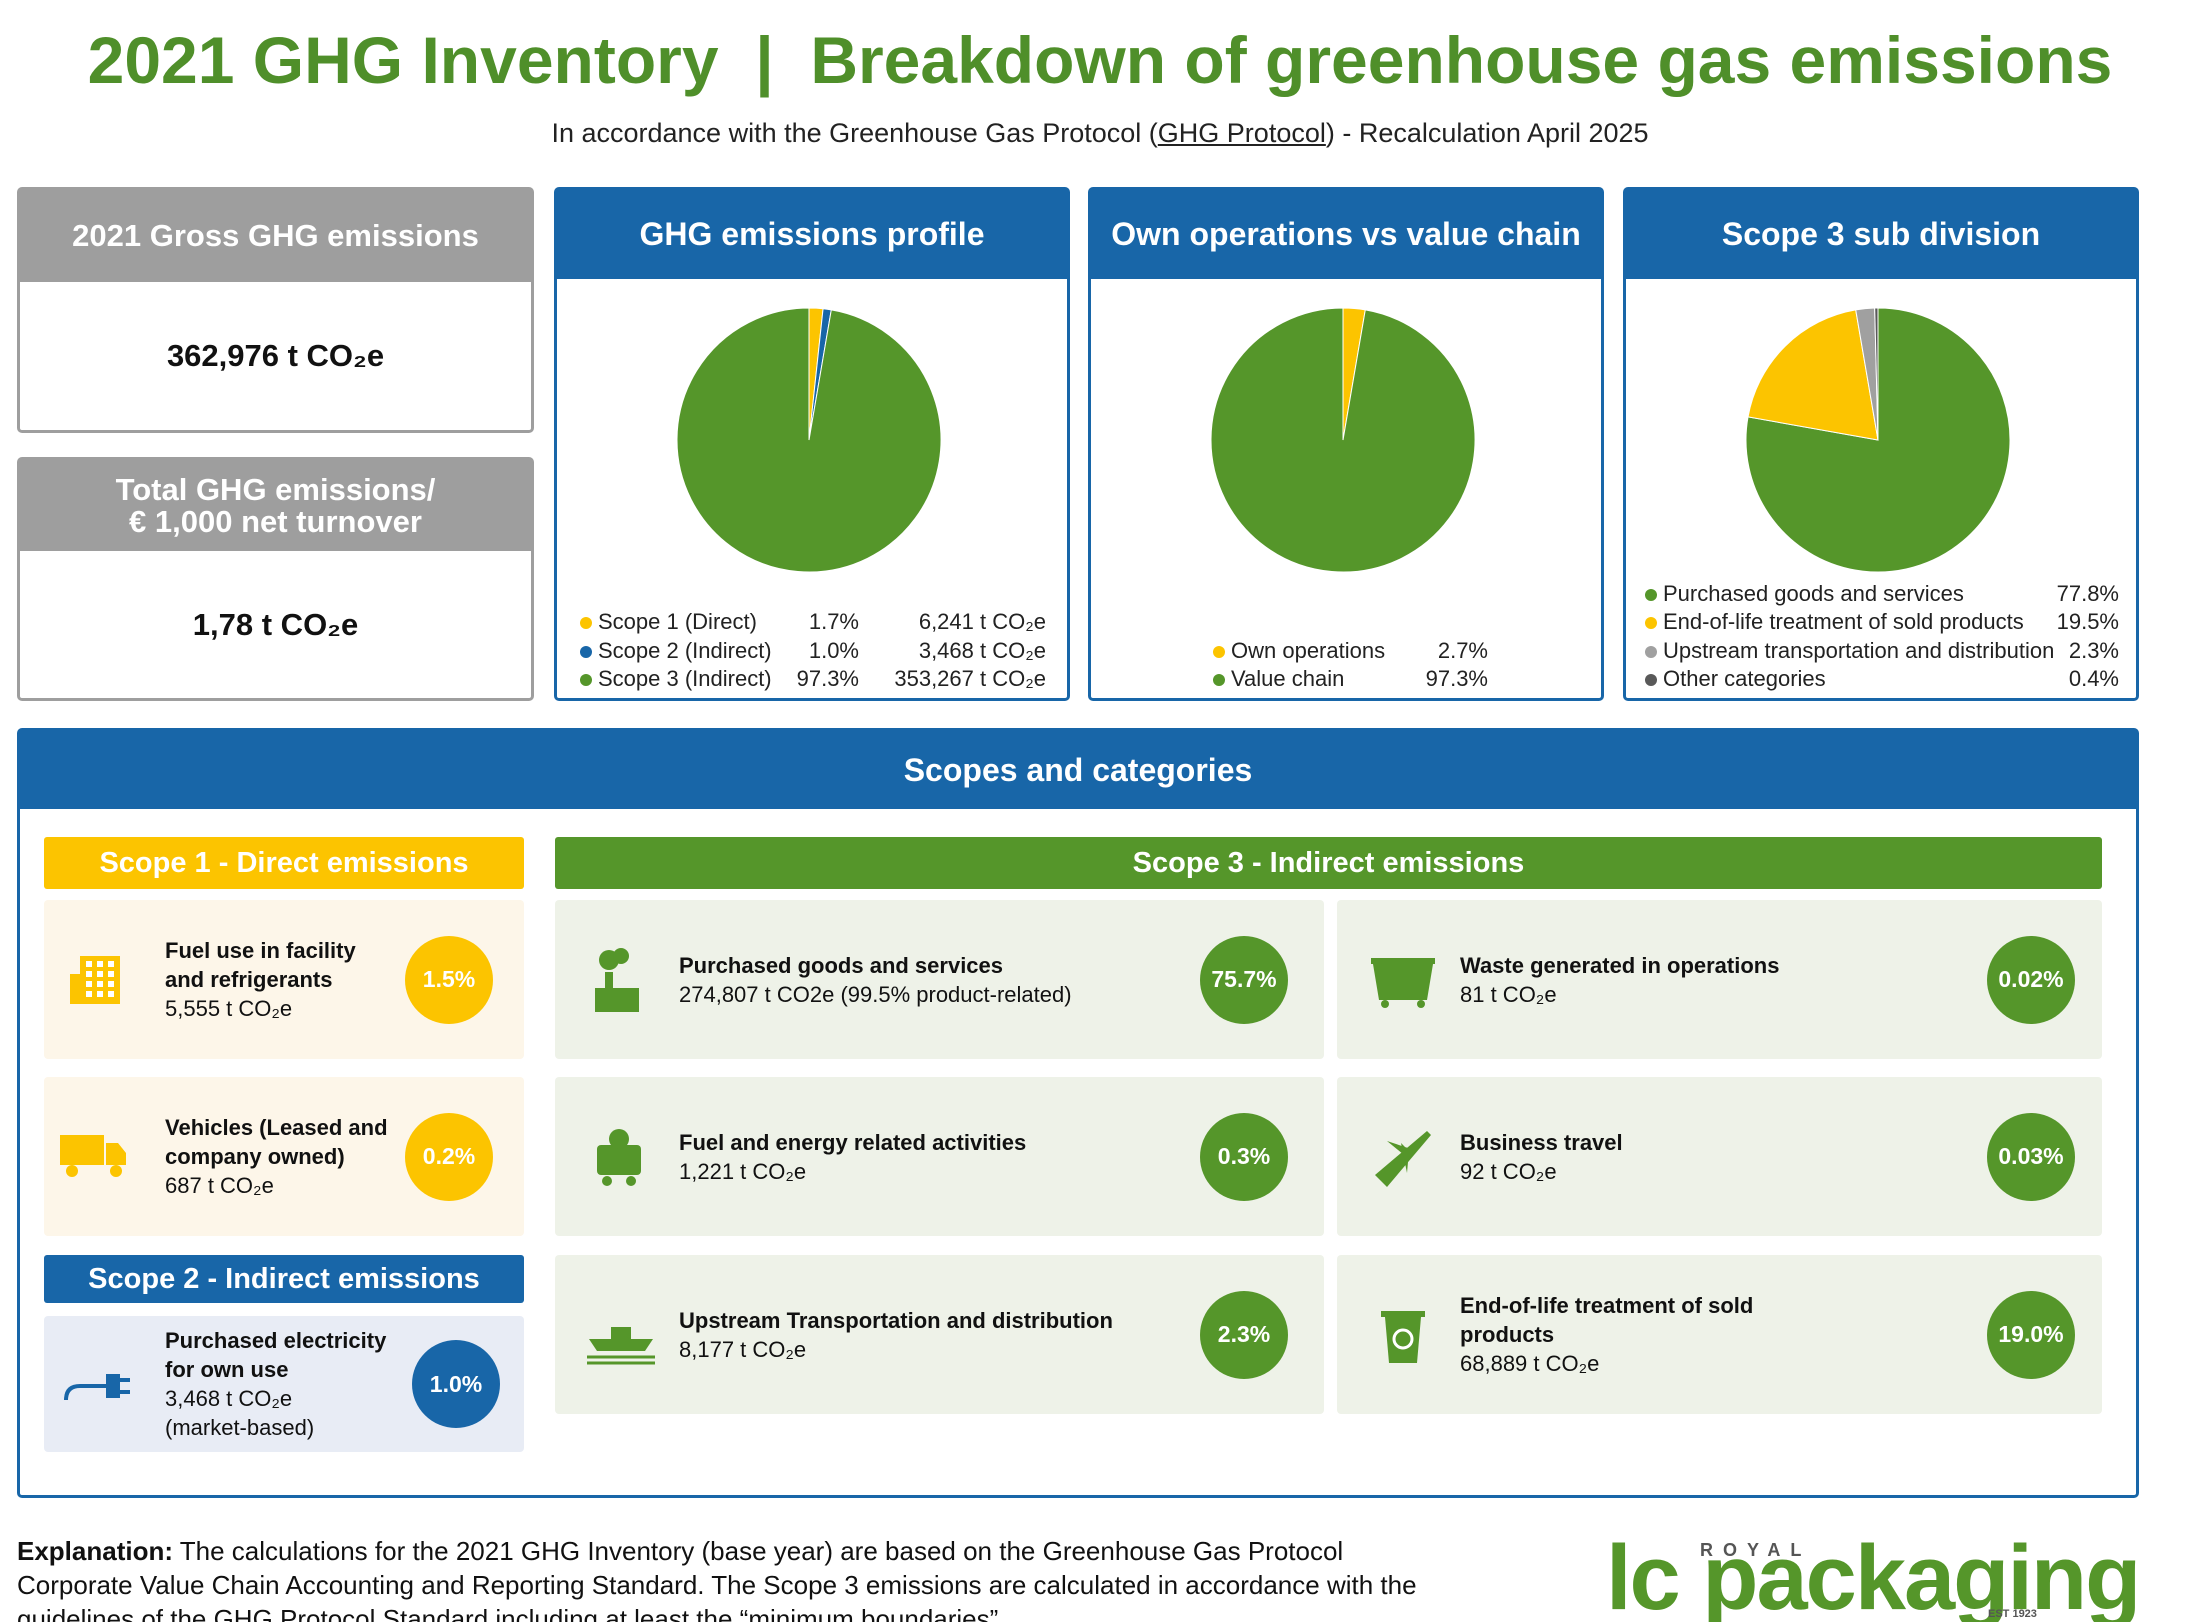 This screenshot has width=2200, height=1622. What do you see at coordinates (875, 994) in the screenshot?
I see `card-amount: 274,807 t CO2e (99.5% product-related)` at bounding box center [875, 994].